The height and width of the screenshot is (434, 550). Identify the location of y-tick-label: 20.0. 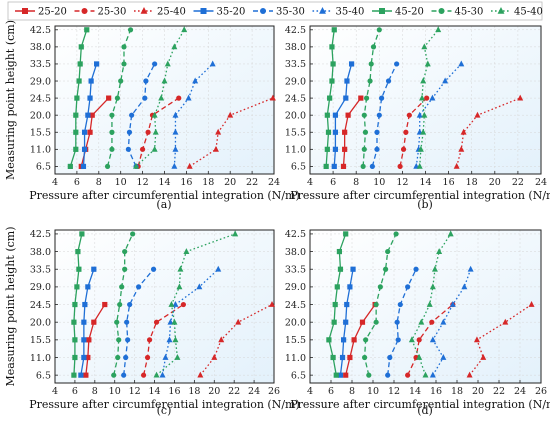
(40, 322).